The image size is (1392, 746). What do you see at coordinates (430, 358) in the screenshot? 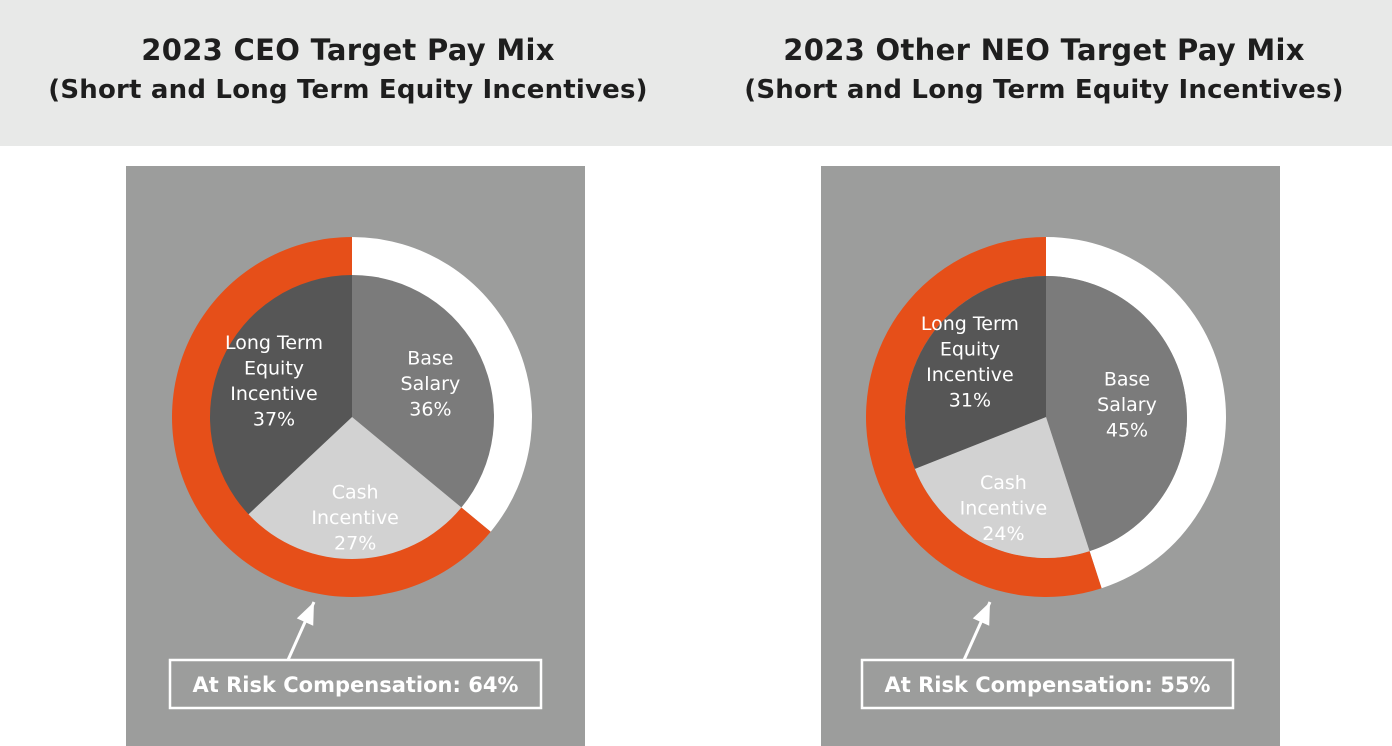
I see `ceo-base-salary-label-line: Base` at bounding box center [430, 358].